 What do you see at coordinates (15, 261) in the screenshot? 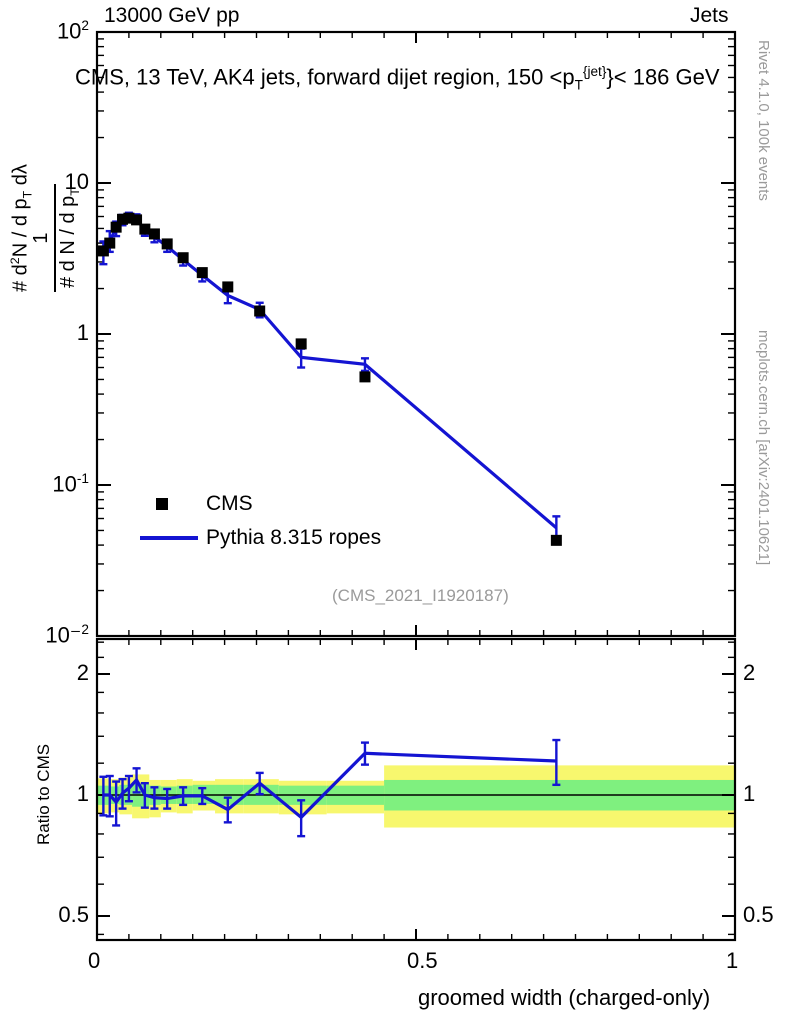
I see `y2-sup-2: 2` at bounding box center [15, 261].